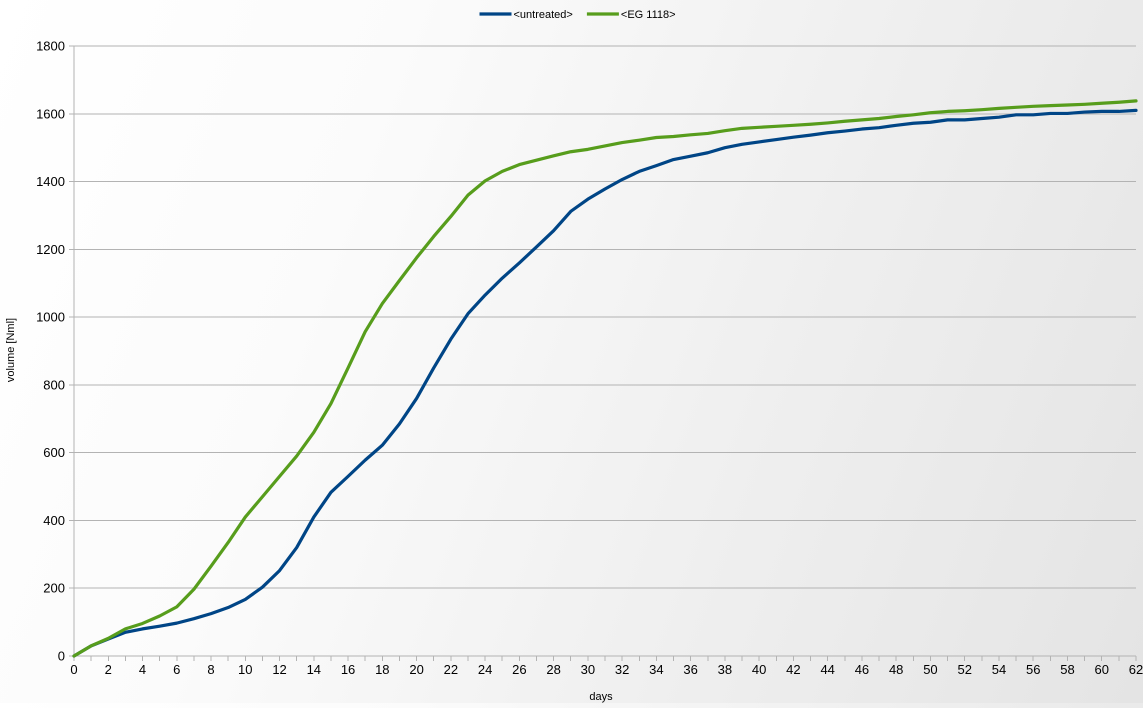 This screenshot has width=1143, height=708. I want to click on y-tick-label: 200, so click(54, 588).